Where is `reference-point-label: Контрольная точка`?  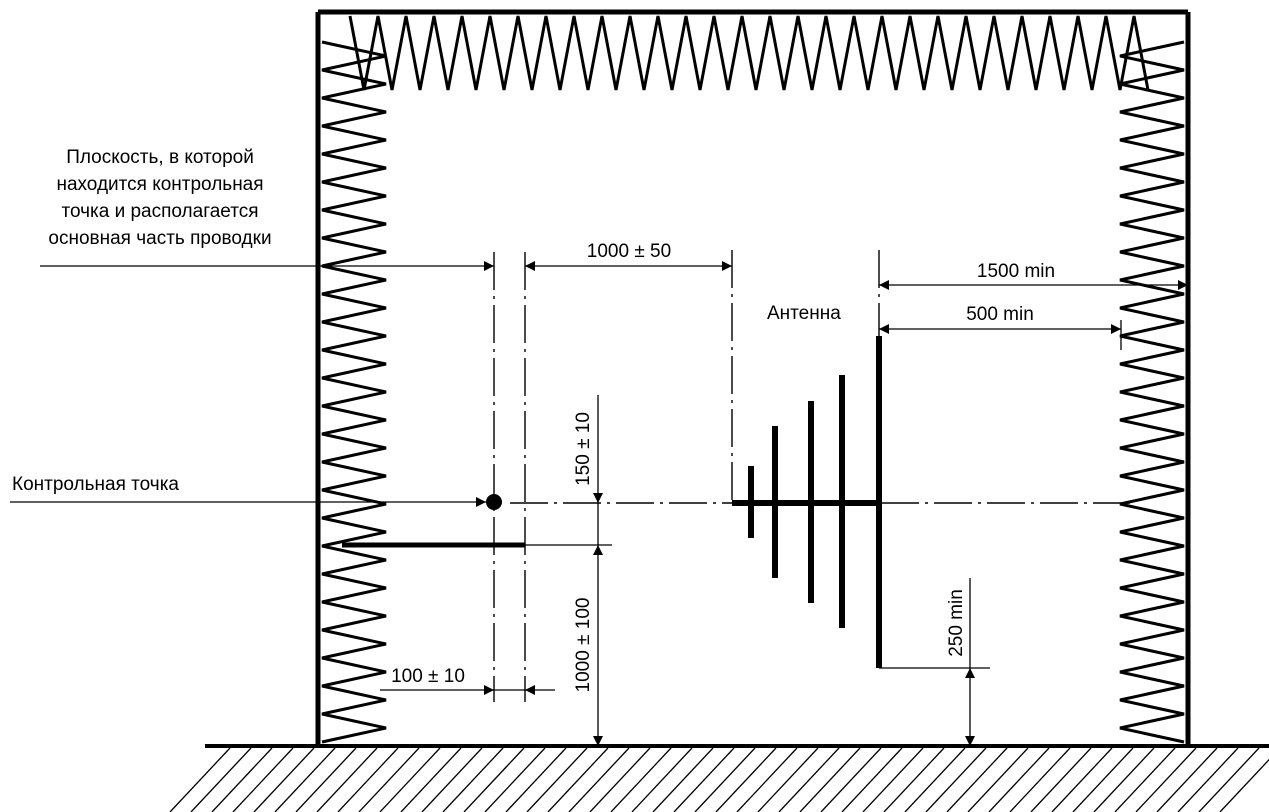 reference-point-label: Контрольная точка is located at coordinates (95, 484).